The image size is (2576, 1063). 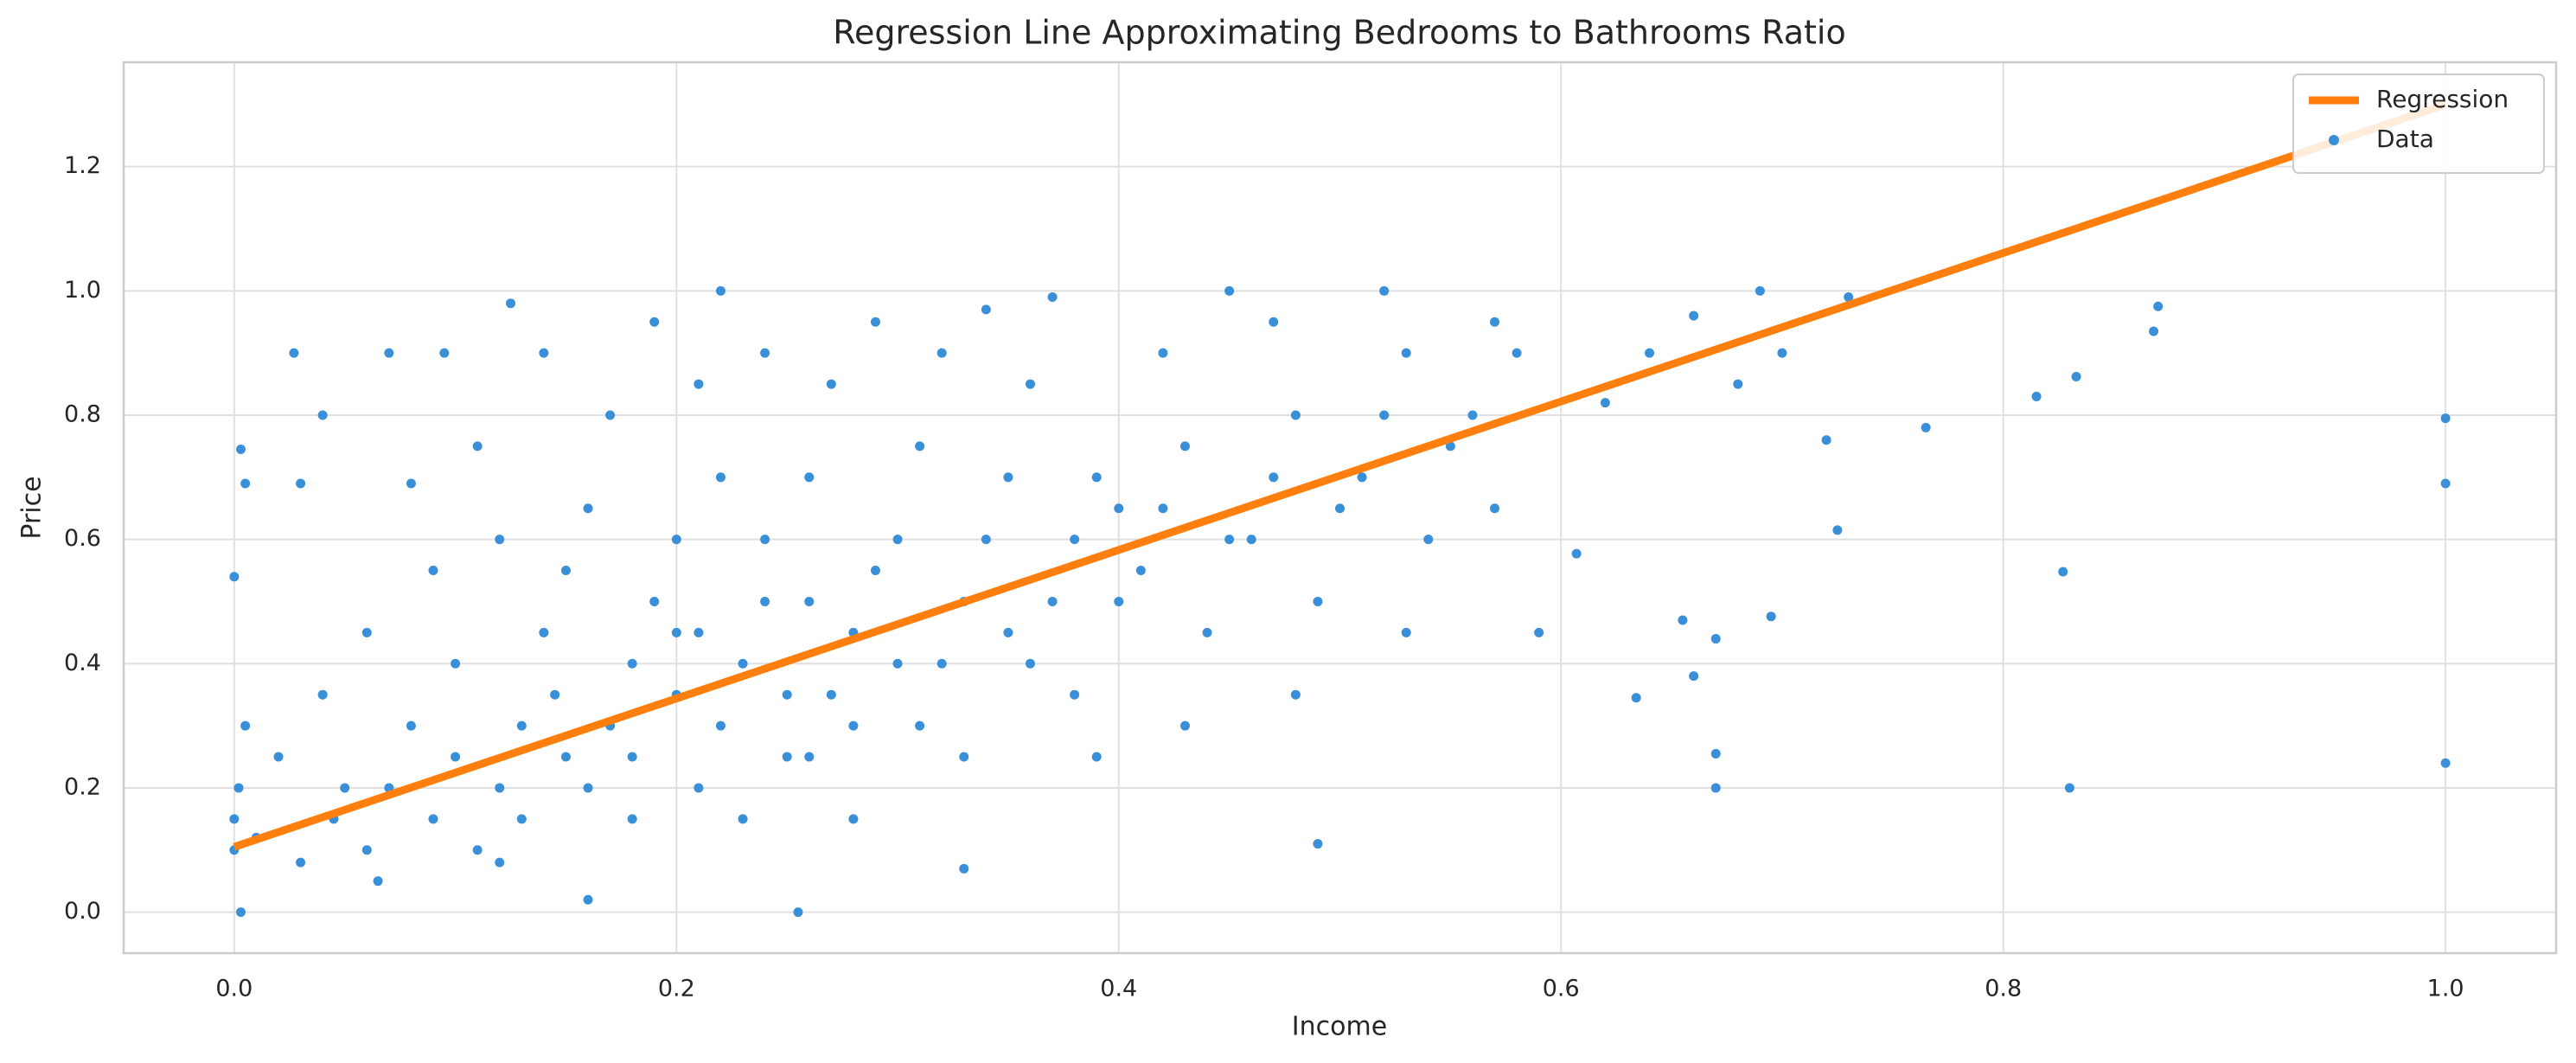 What do you see at coordinates (2004, 989) in the screenshot?
I see `x-tick-label: 0.8` at bounding box center [2004, 989].